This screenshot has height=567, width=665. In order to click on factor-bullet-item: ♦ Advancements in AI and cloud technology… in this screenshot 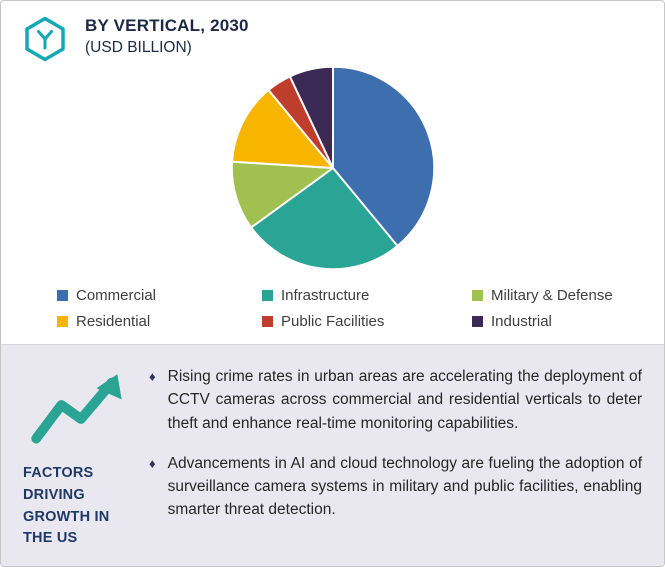, I will do `click(395, 487)`.